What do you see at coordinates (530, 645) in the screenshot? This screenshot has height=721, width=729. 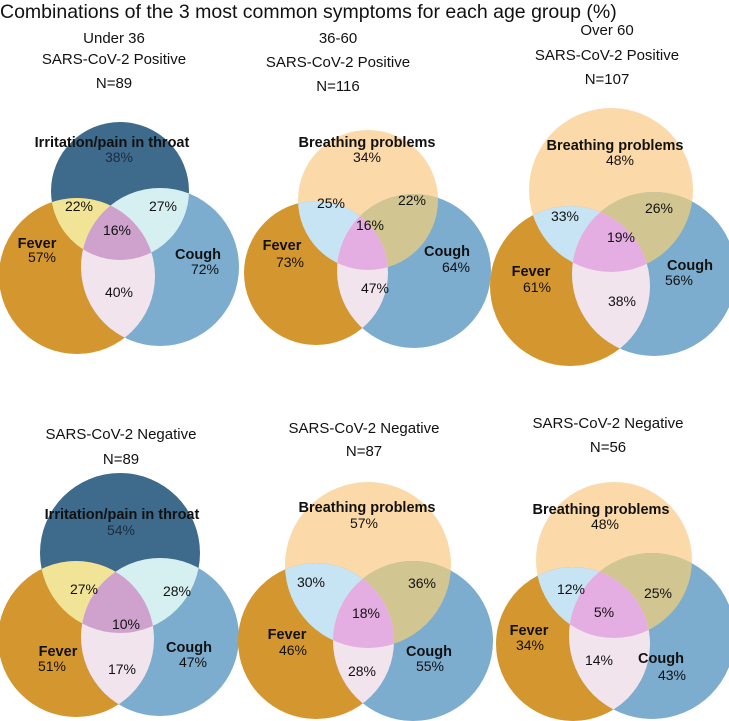 I see `negative-over-60-value-fever: 34%` at bounding box center [530, 645].